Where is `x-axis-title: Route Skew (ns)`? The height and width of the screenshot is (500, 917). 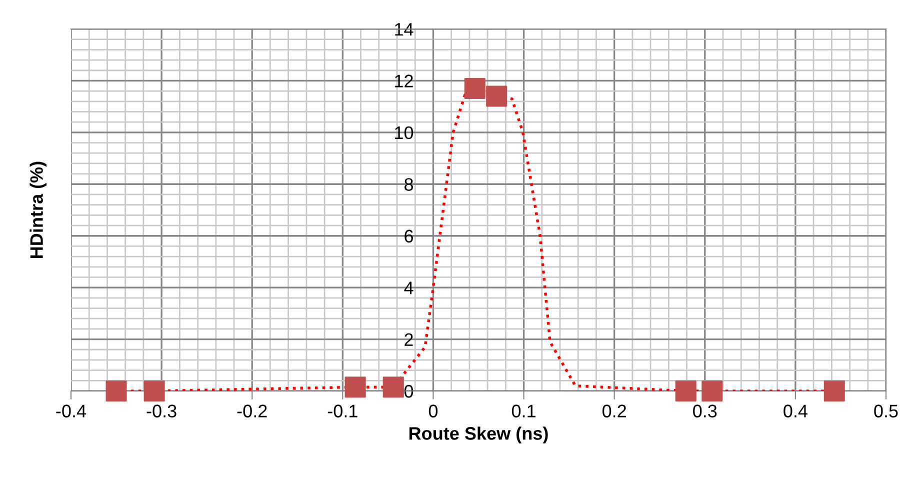
x-axis-title: Route Skew (ns) is located at coordinates (478, 435).